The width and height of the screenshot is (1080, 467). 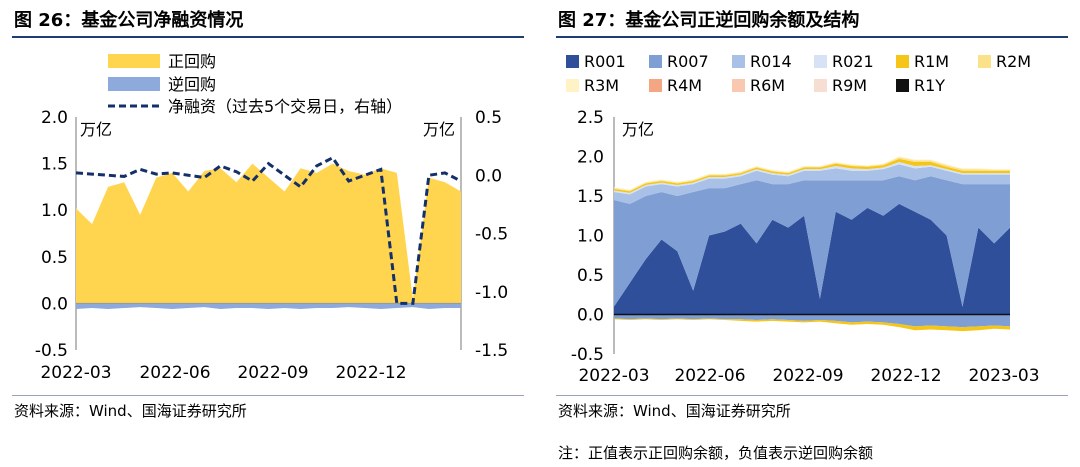 What do you see at coordinates (812, 321) in the screenshot?
I see `series-area-reverse-total` at bounding box center [812, 321].